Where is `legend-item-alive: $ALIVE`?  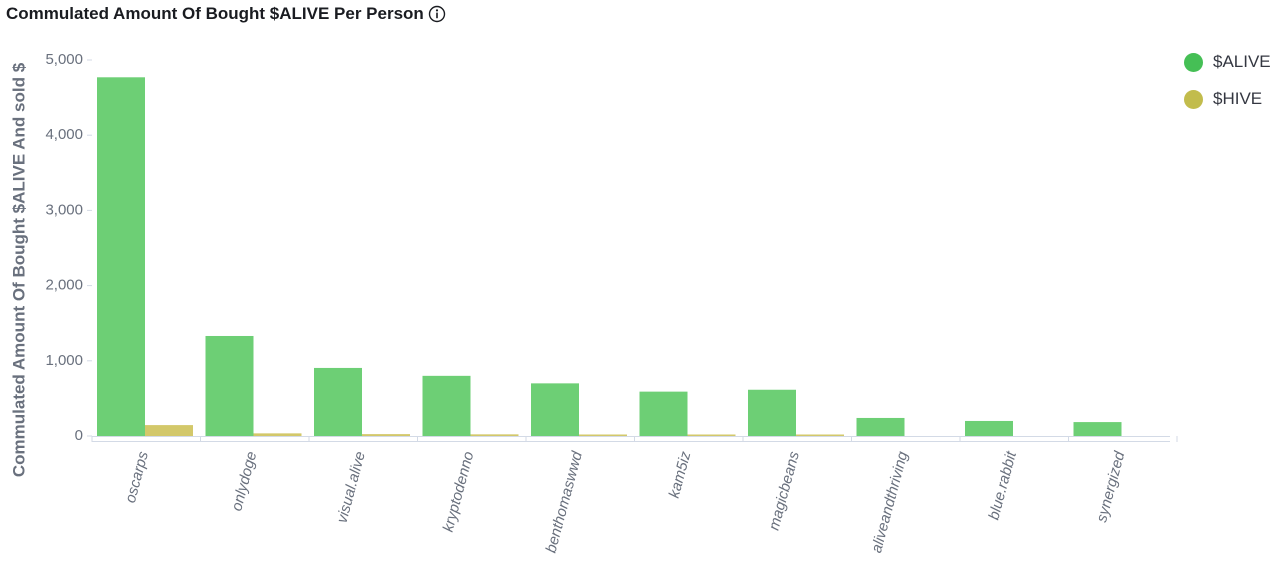 legend-item-alive: $ALIVE is located at coordinates (1230, 62).